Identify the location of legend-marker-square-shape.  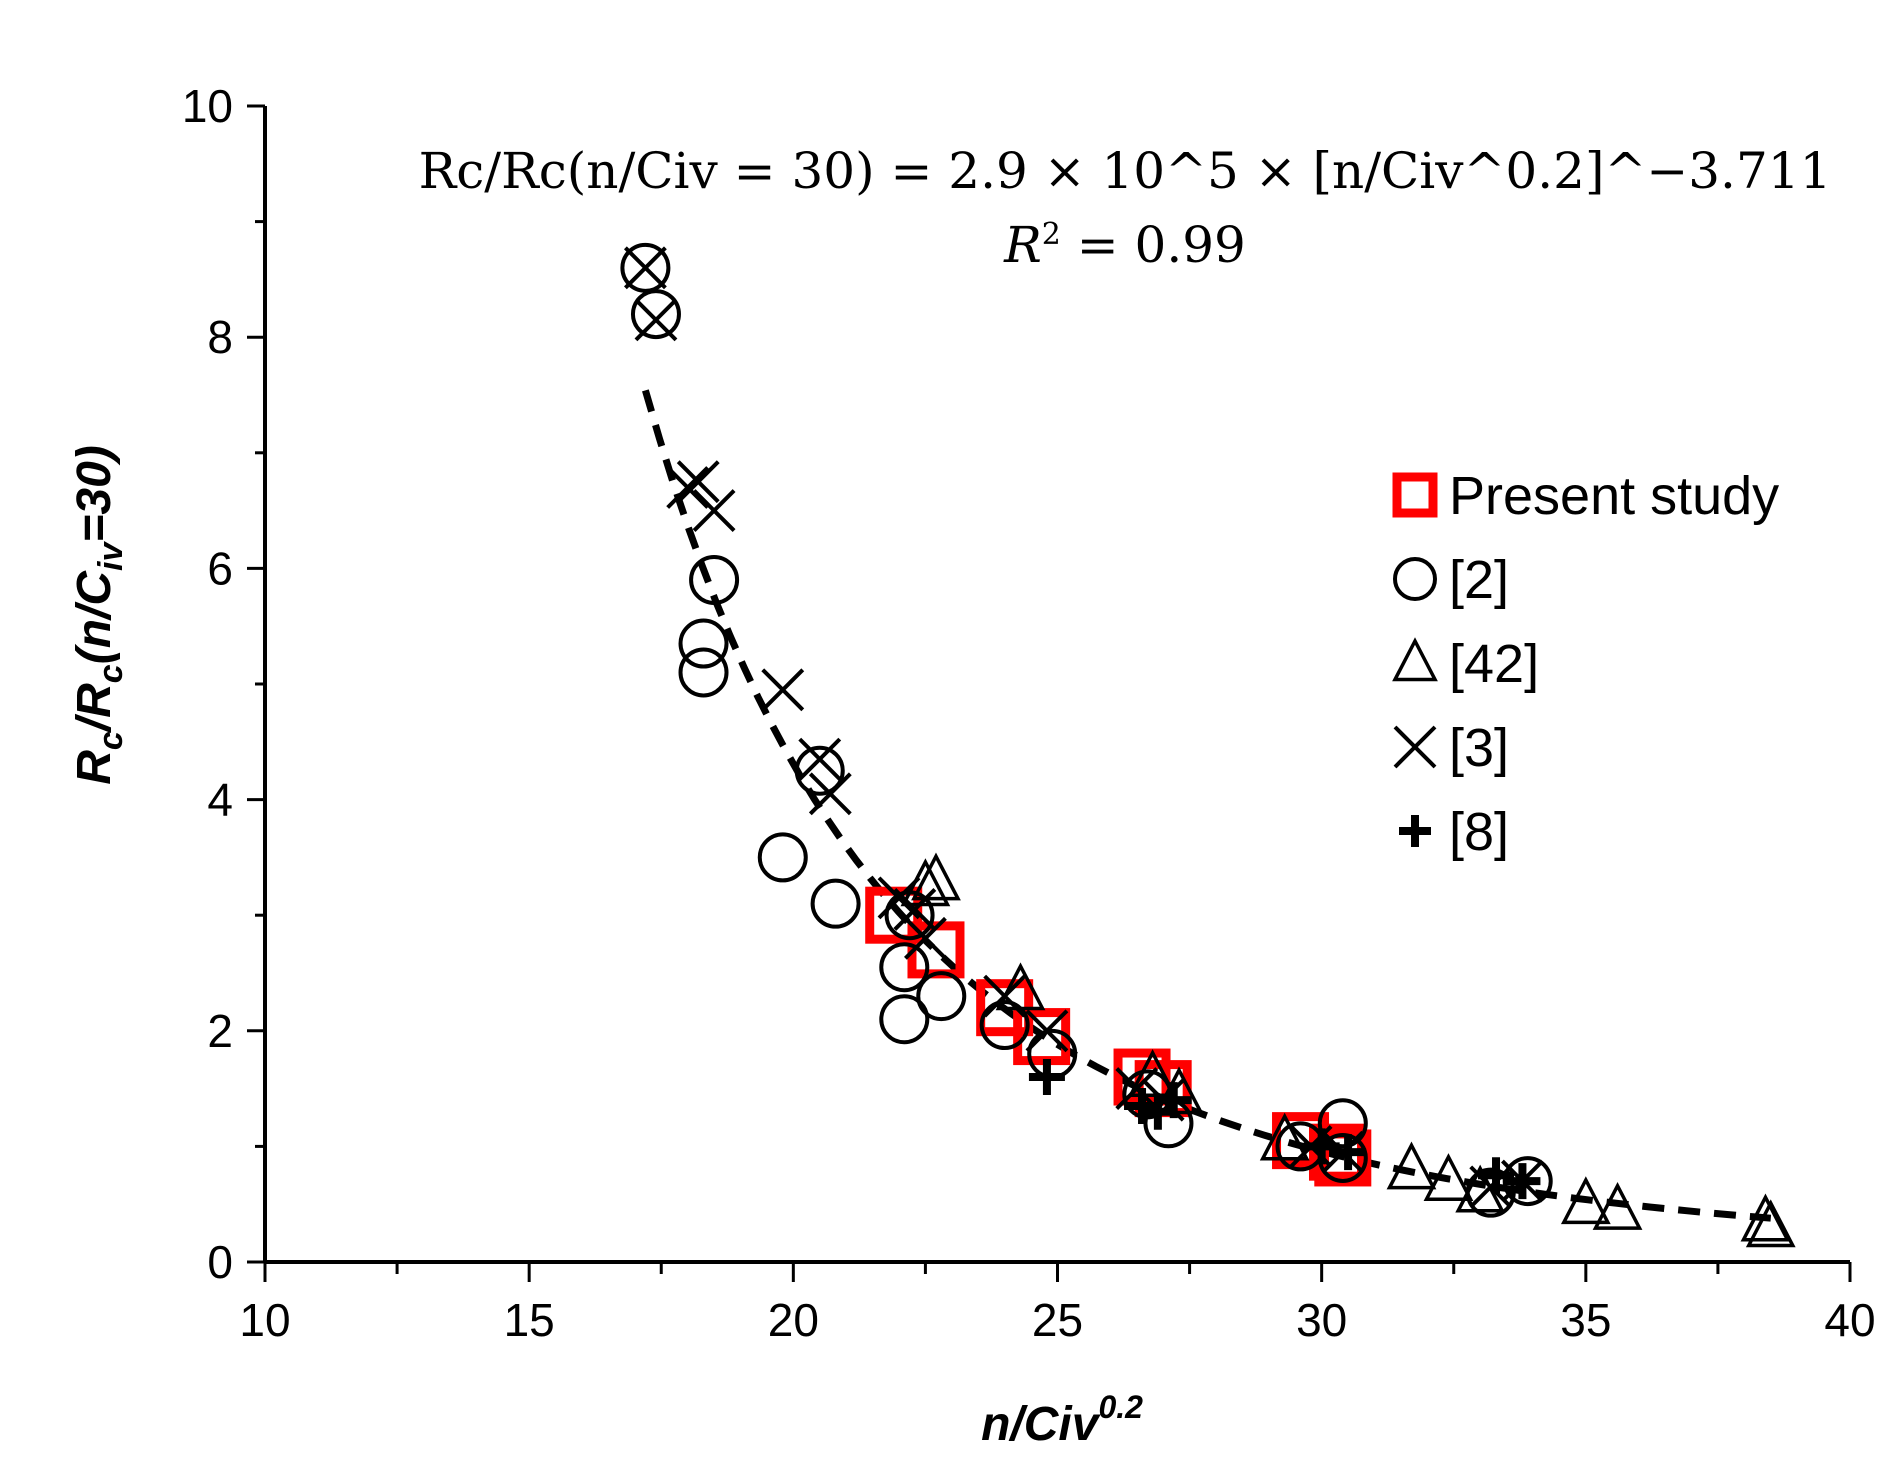
(1415, 495).